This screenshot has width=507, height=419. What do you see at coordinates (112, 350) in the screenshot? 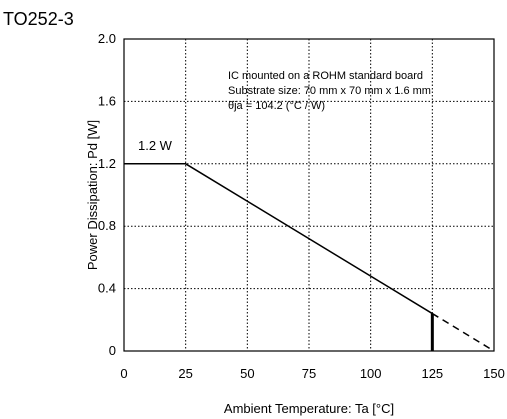
I see `y-tick-label: 0` at bounding box center [112, 350].